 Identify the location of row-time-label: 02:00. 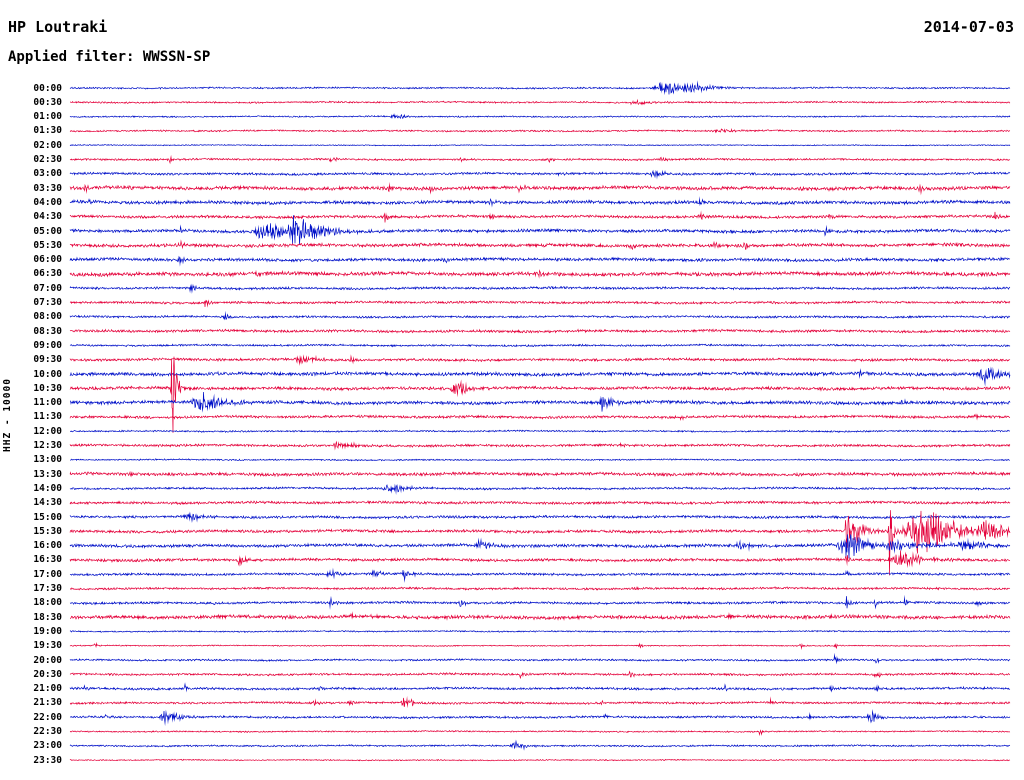
(47, 145).